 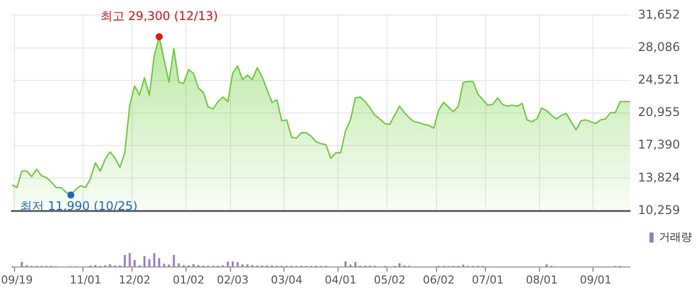 I want to click on x-tick-label: 08/01, so click(x=542, y=279).